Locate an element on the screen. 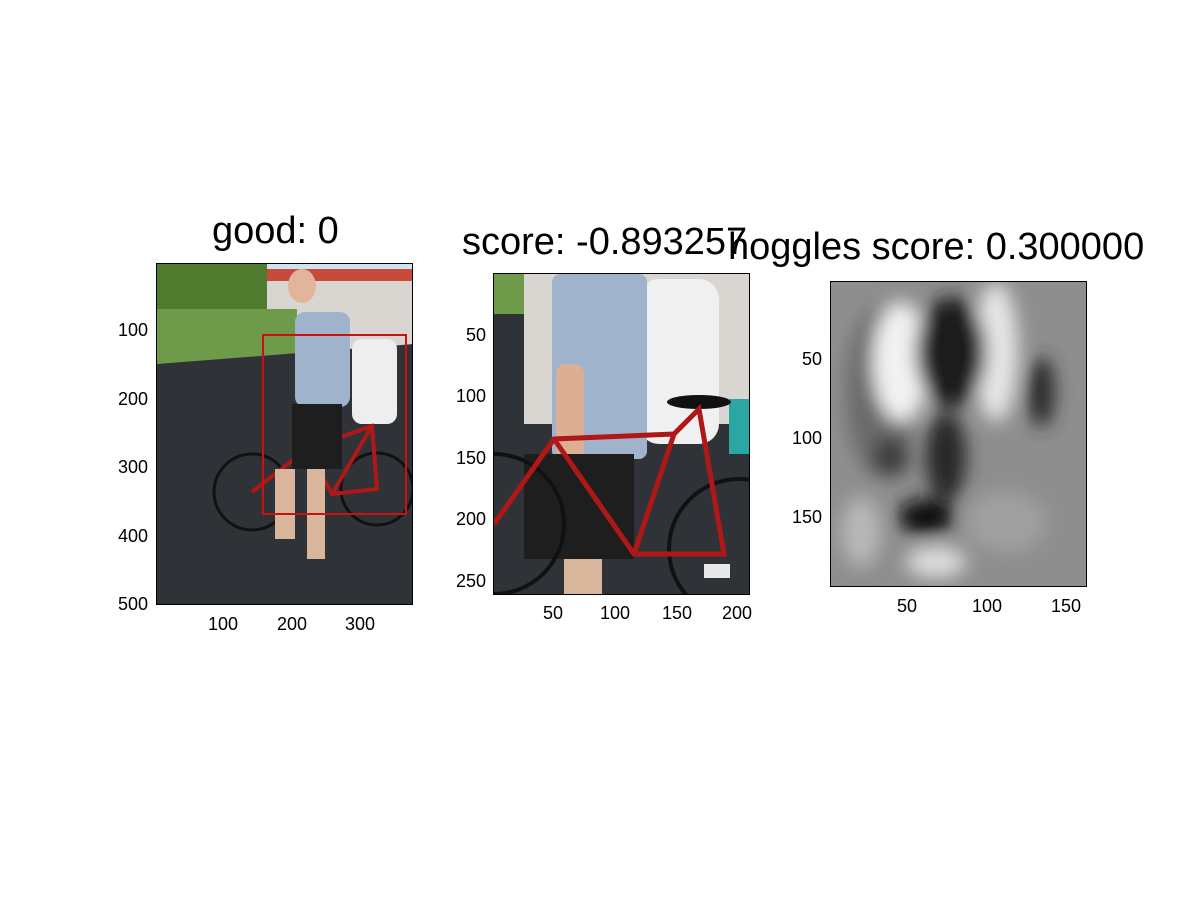 The image size is (1200, 900). y-tick-label: 500 is located at coordinates (132, 604).